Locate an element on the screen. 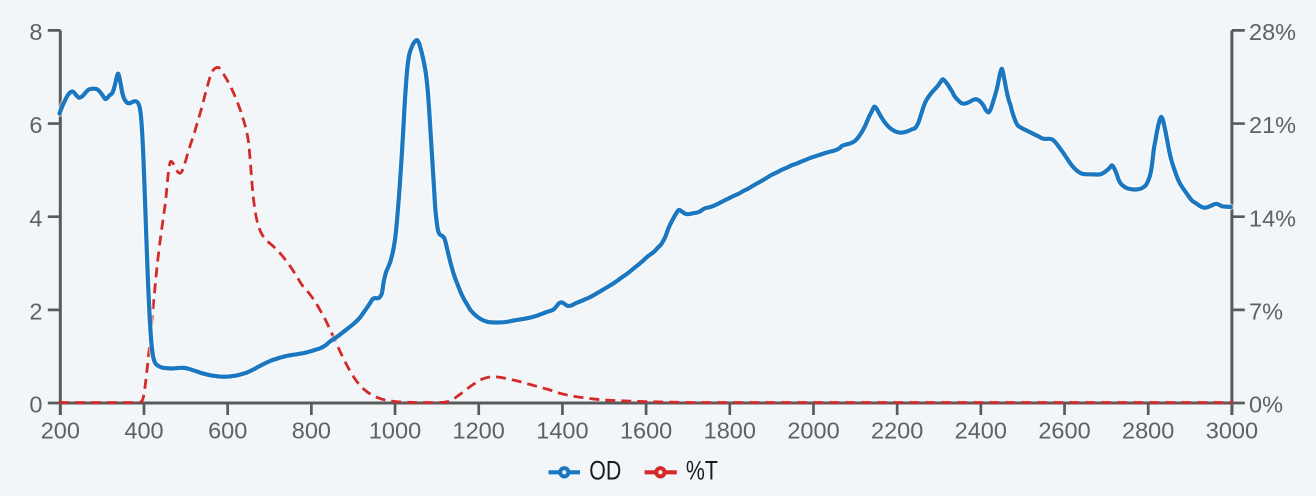 The height and width of the screenshot is (496, 1316). svg-text: 1000 is located at coordinates (395, 431).